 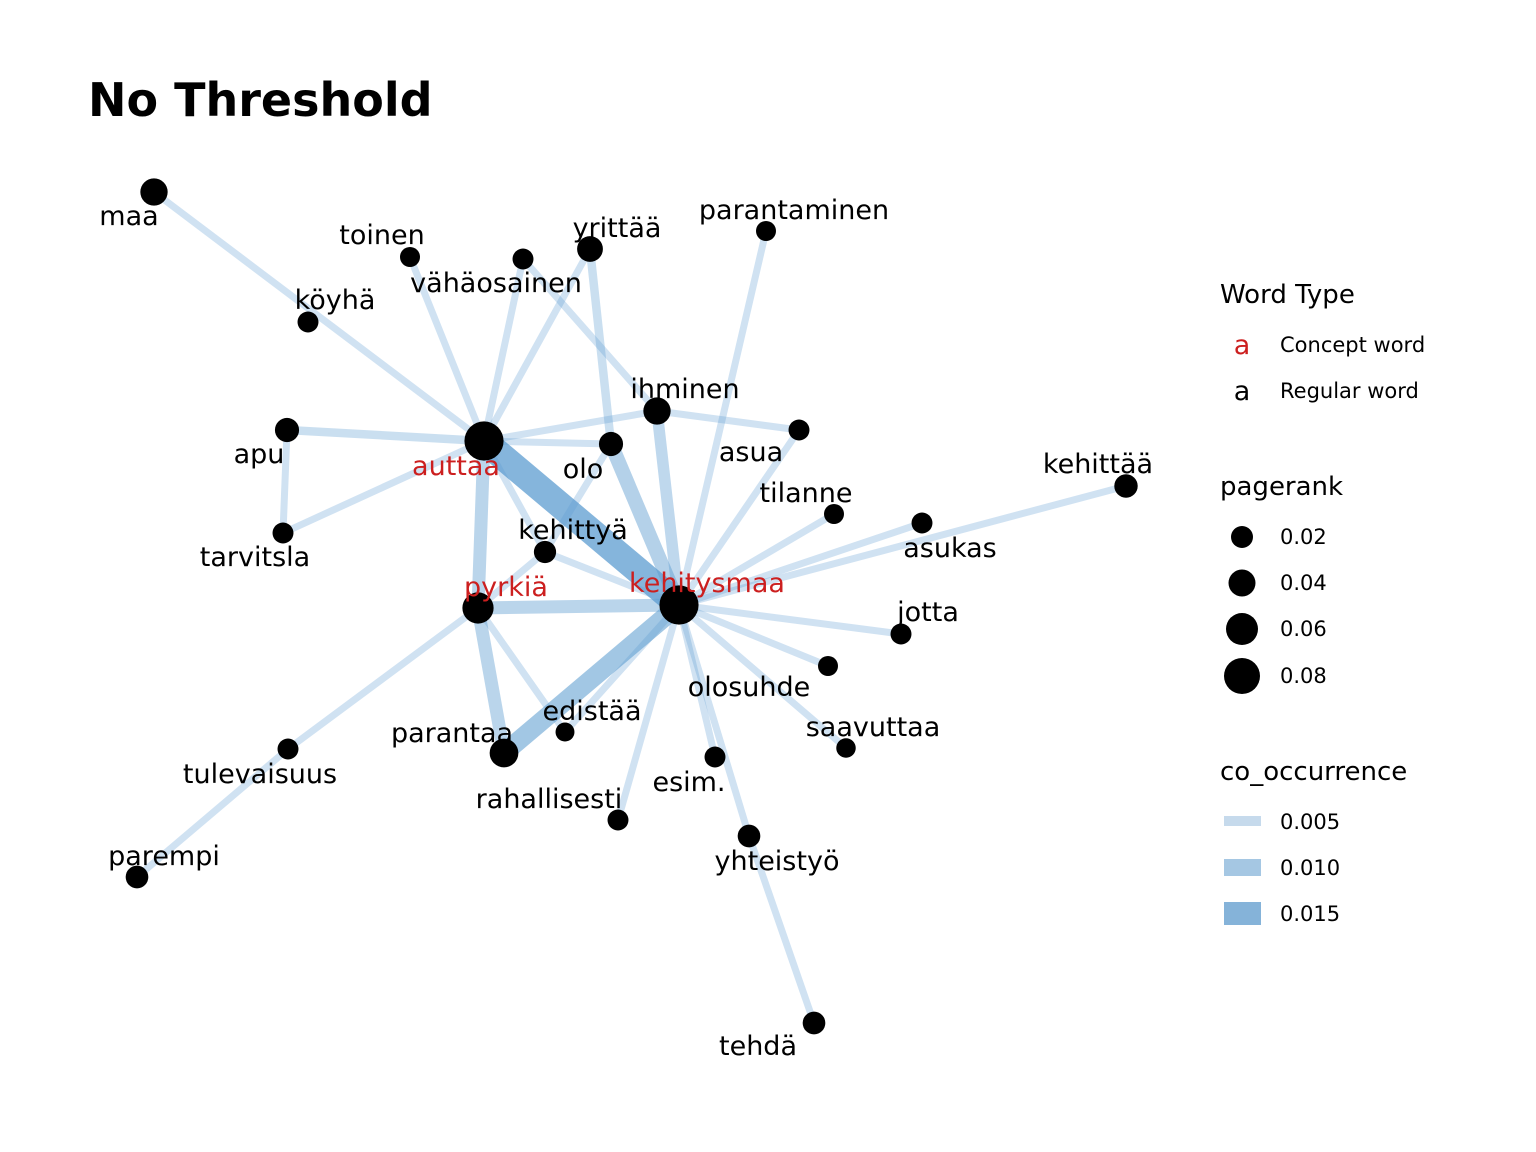 What do you see at coordinates (846, 748) in the screenshot?
I see `node-saavuttaa` at bounding box center [846, 748].